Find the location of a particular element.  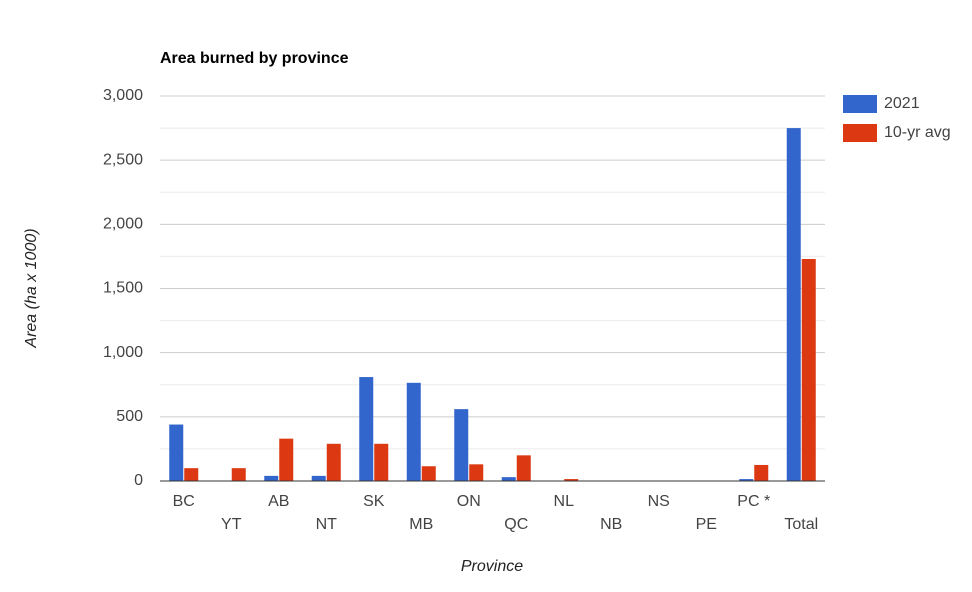

x-tick-label: SK is located at coordinates (374, 501).